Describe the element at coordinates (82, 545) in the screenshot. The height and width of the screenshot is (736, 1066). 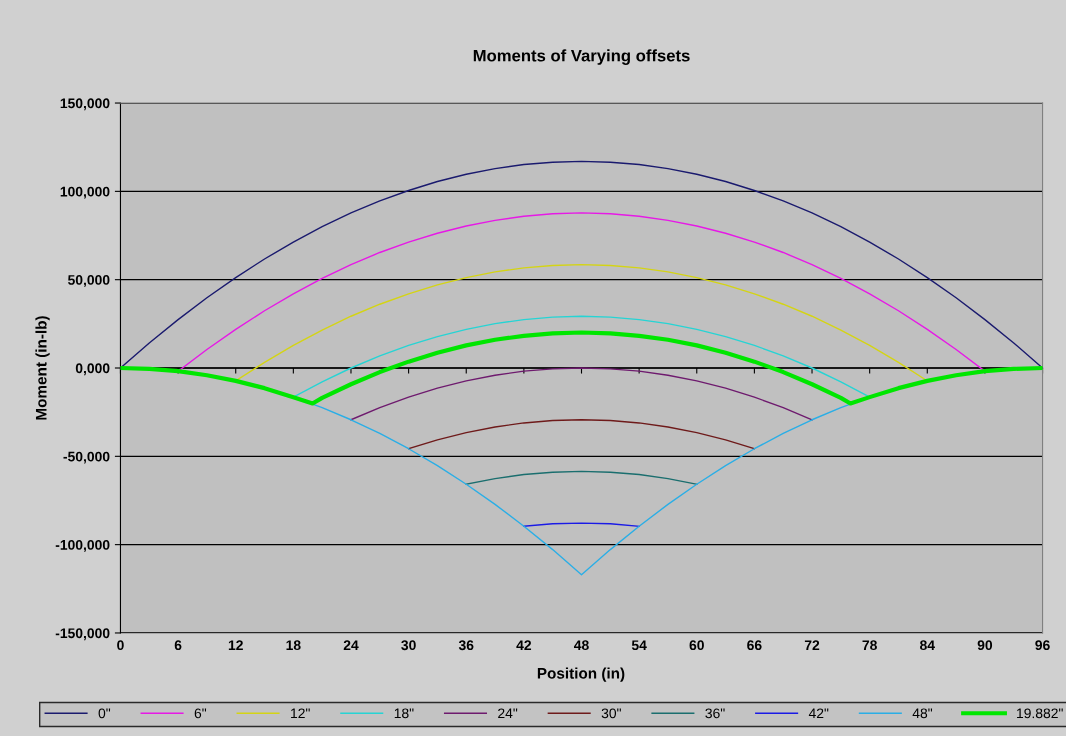
I see `y-tick-label: -100,000` at that location.